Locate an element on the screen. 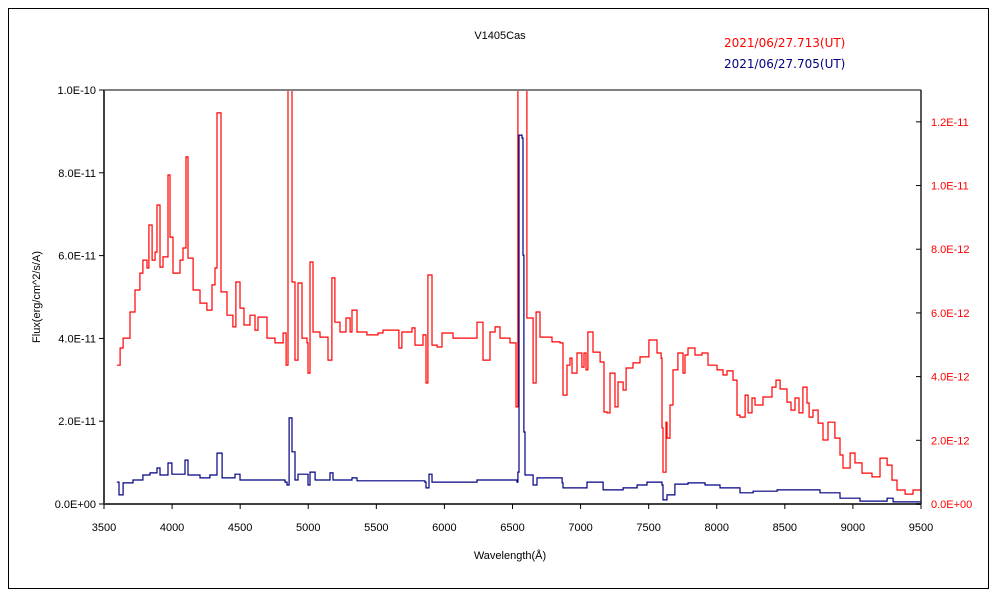  x-tick-label: 9500 is located at coordinates (921, 528).